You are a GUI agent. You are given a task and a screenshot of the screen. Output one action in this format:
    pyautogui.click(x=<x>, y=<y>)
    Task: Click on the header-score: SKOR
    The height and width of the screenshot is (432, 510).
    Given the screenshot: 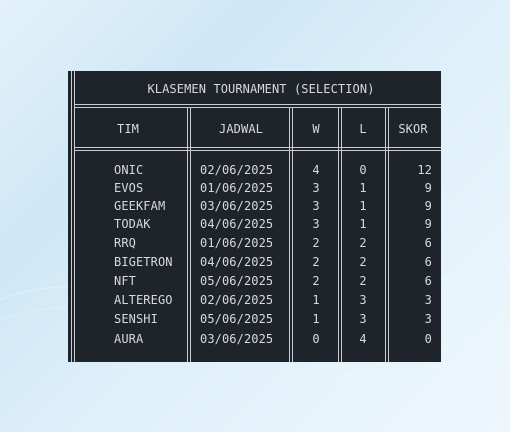 What is the action you would take?
    pyautogui.click(x=413, y=129)
    